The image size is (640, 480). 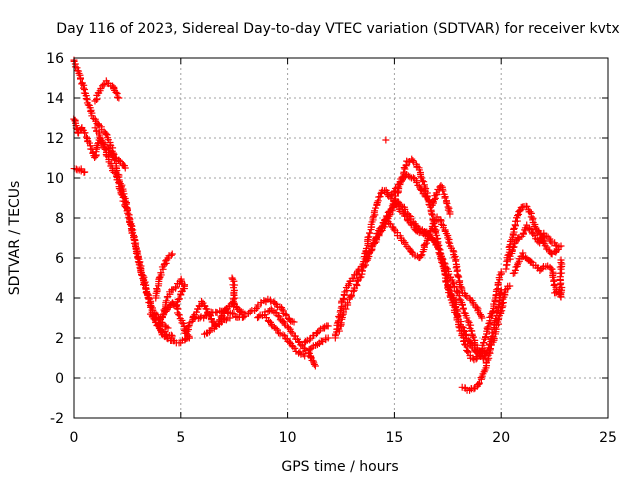 I want to click on y-tick-label: 2, so click(x=59, y=339).